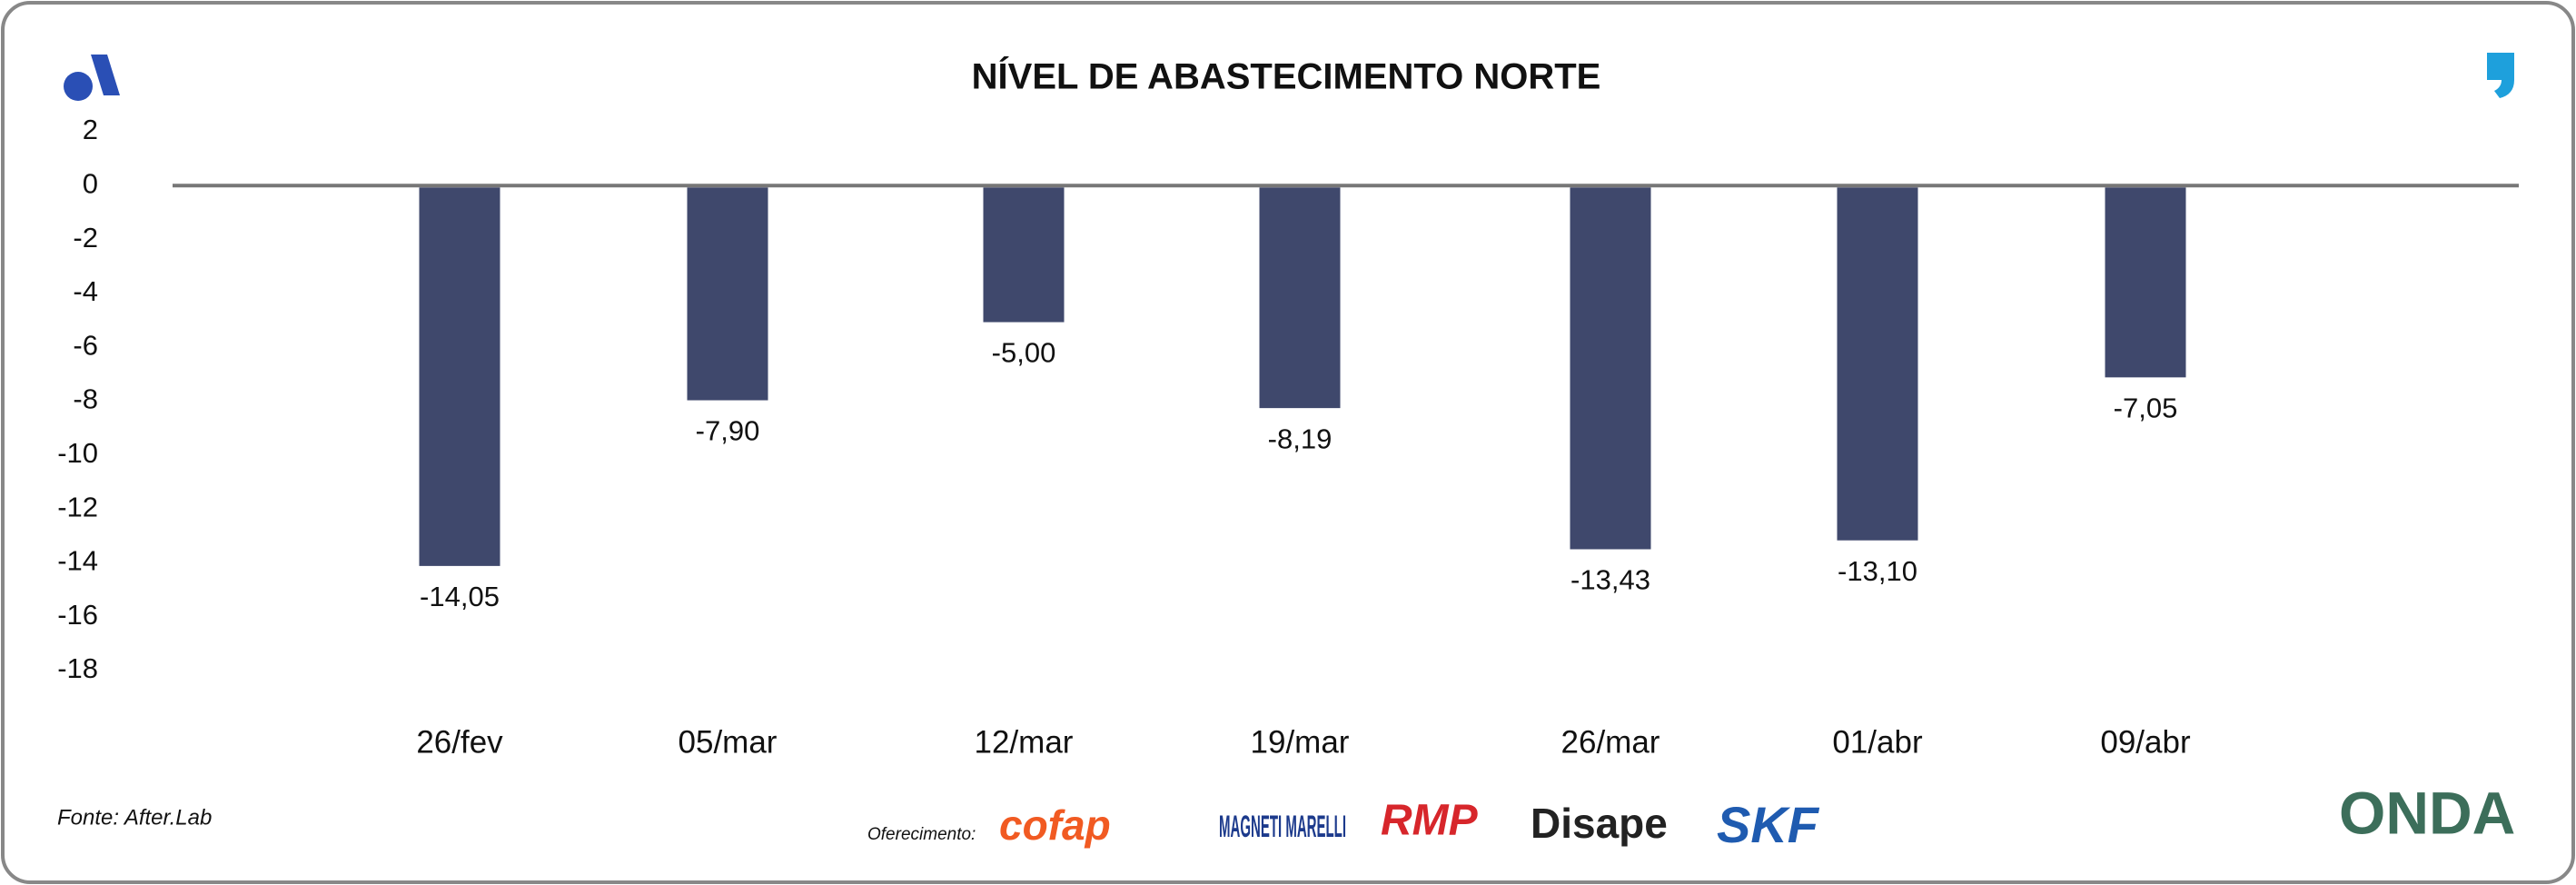 The image size is (2576, 885). I want to click on y-tick-label: -18, so click(77, 668).